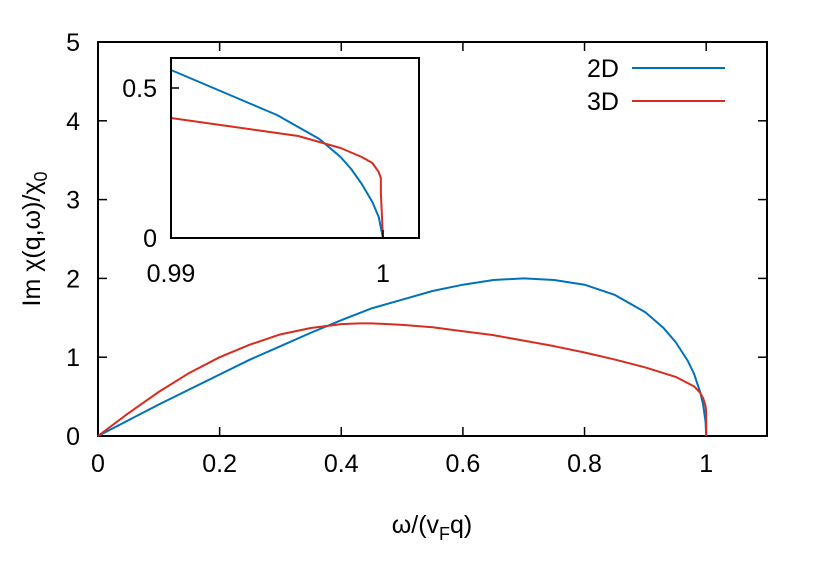 The image size is (830, 581). I want to click on x-tick-label: 0, so click(98, 464).